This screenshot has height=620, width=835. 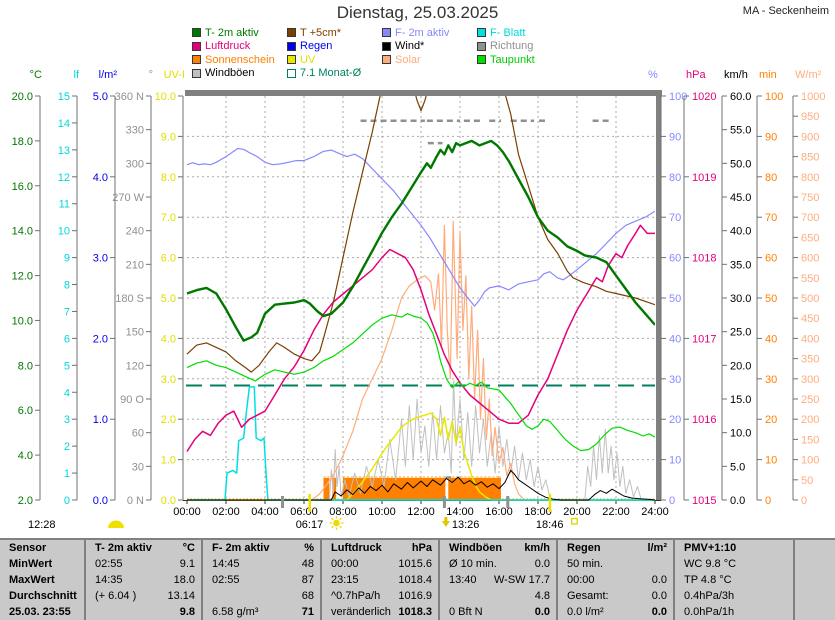 I want to click on axis-tick-label: 270 W, so click(x=128, y=198).